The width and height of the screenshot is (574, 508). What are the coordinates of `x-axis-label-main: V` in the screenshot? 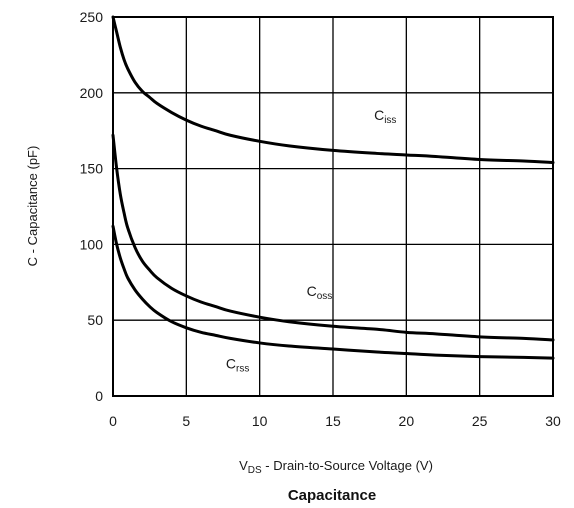 It's located at (243, 465).